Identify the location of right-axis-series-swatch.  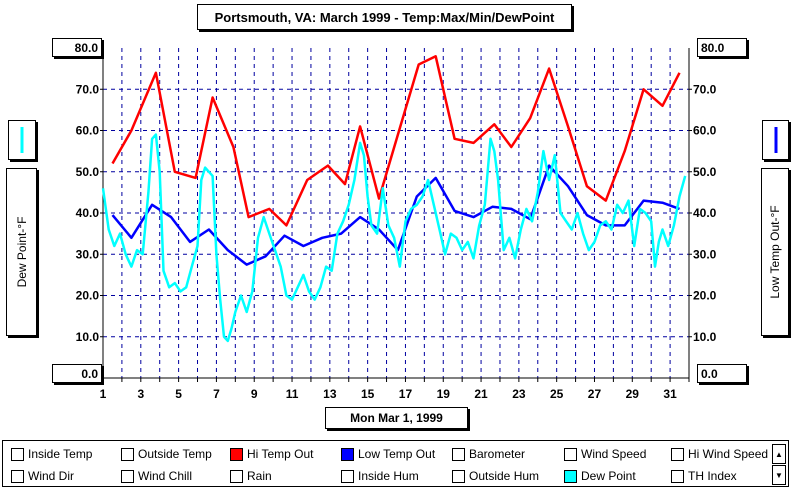
(775, 140).